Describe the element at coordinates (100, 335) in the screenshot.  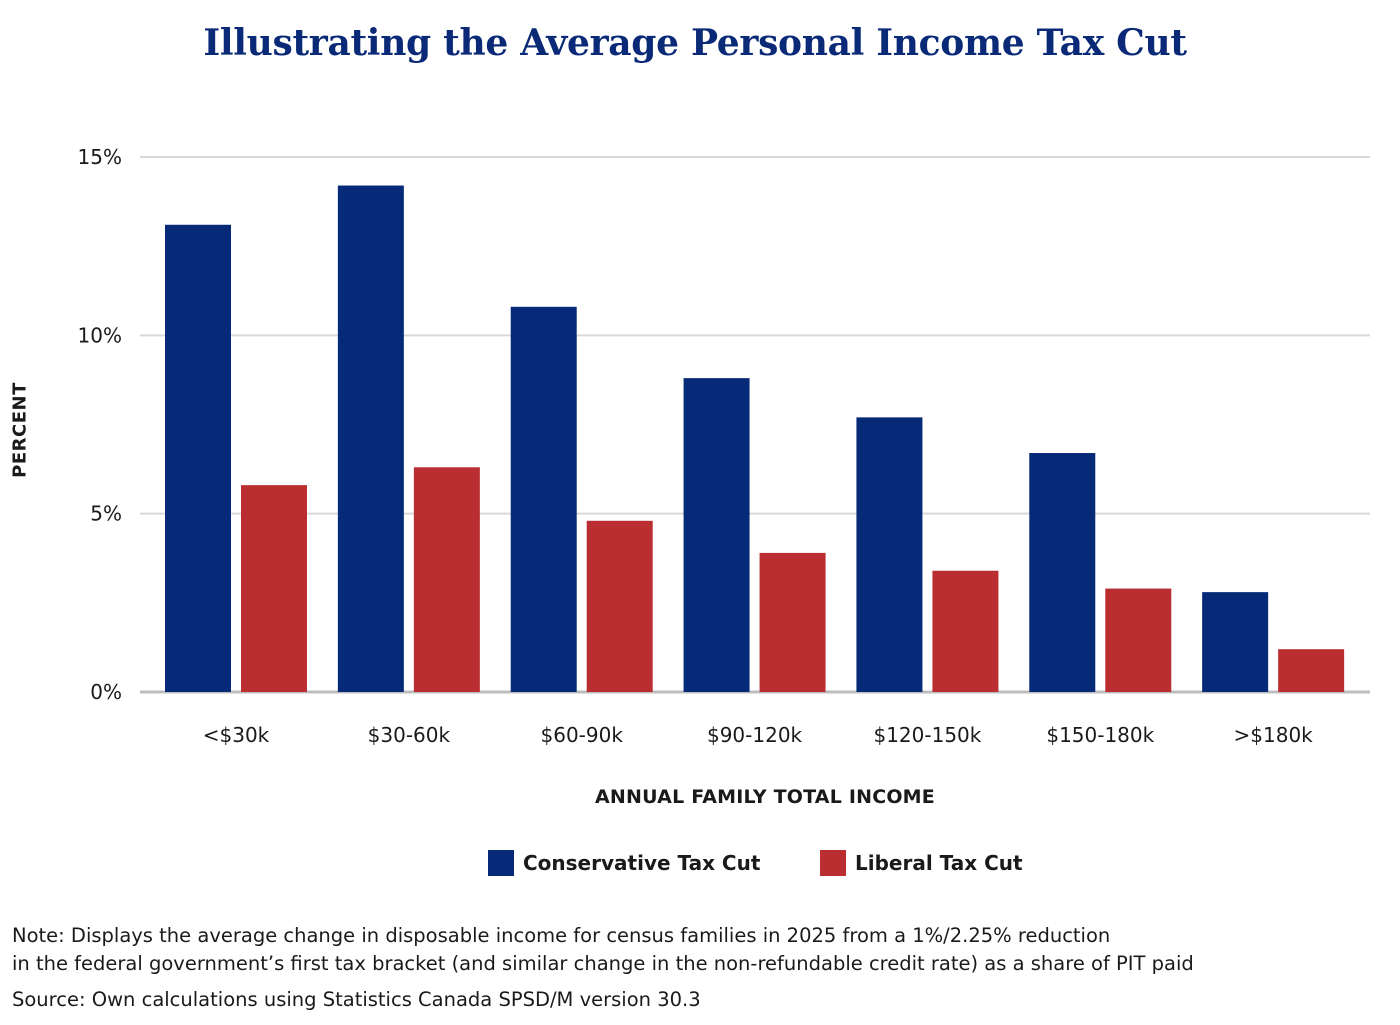
I see `y-tick-label: 10%` at that location.